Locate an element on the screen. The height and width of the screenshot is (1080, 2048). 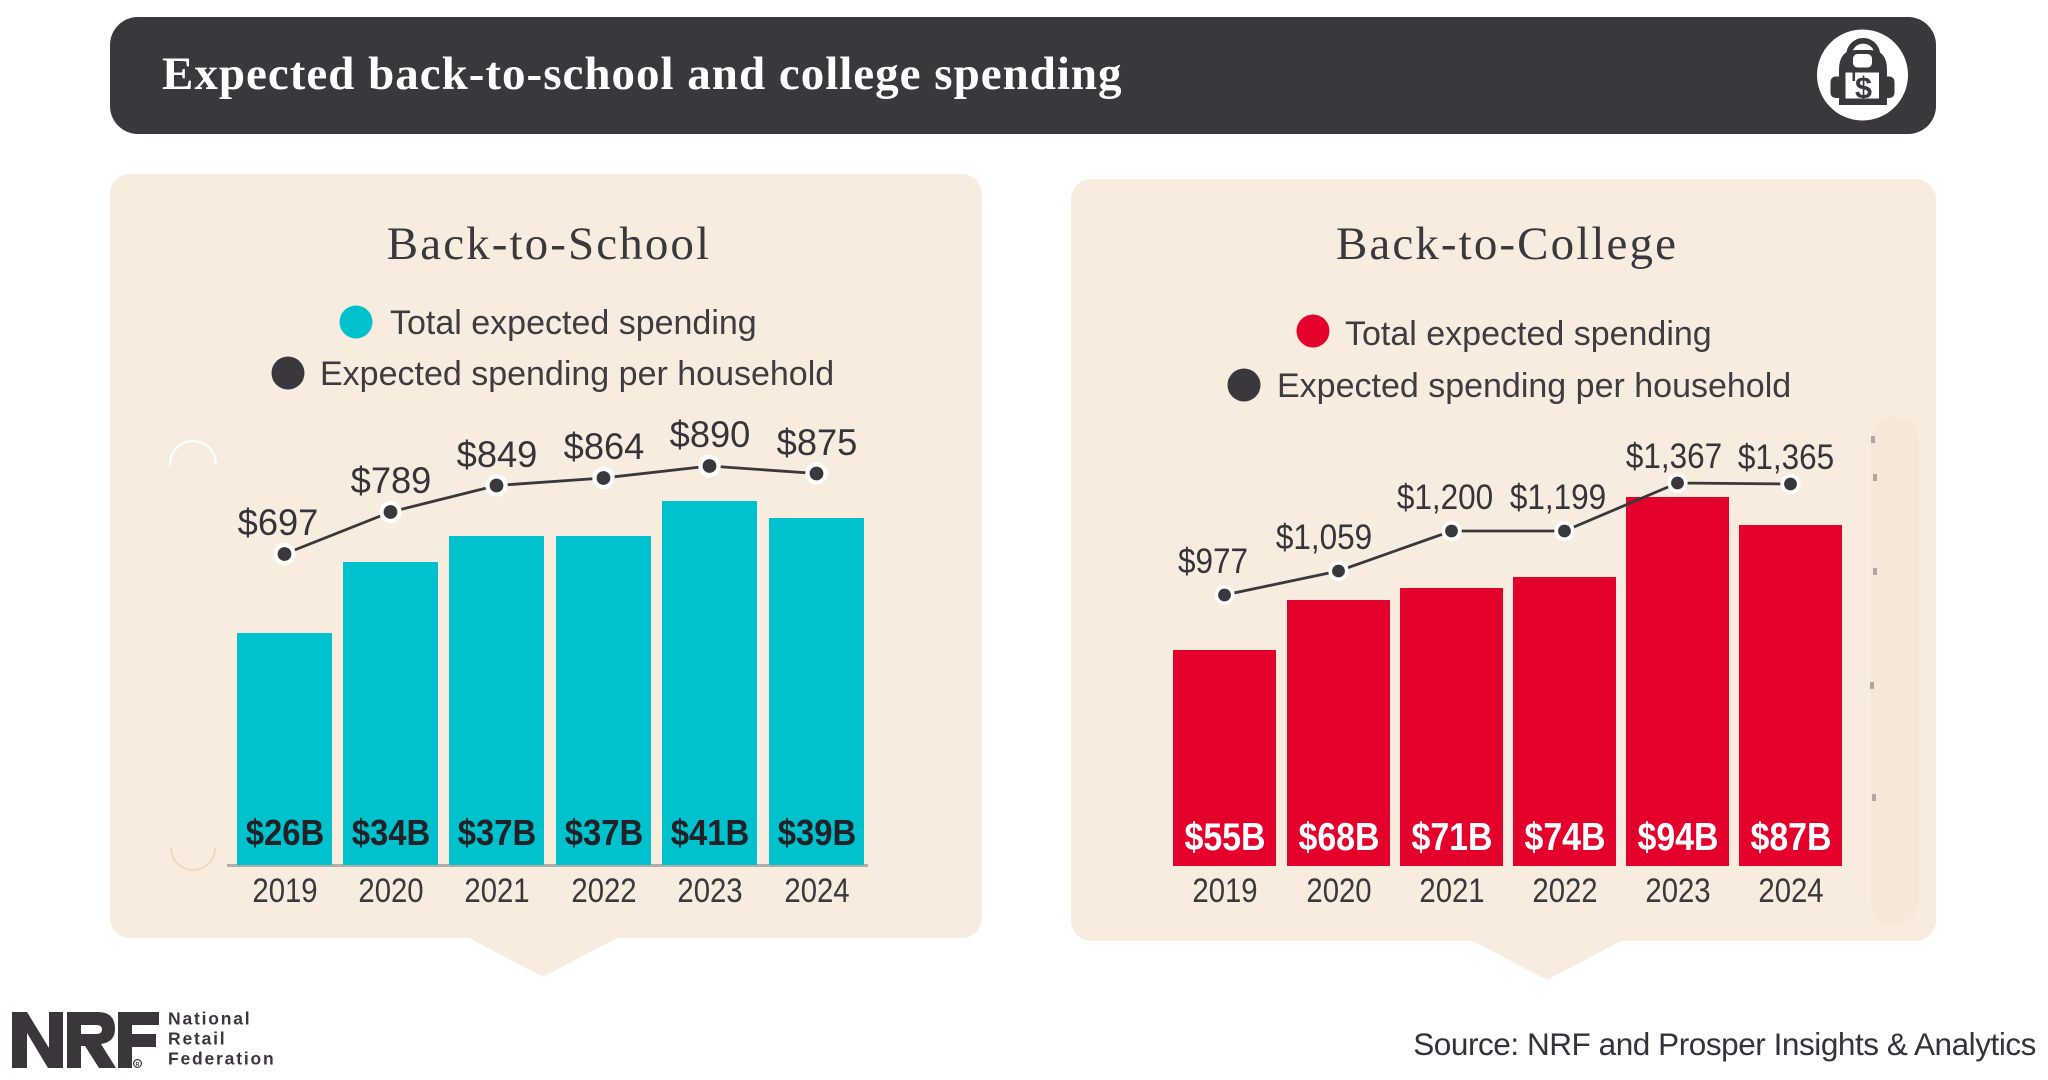
svg-text: R is located at coordinates (138, 1065).